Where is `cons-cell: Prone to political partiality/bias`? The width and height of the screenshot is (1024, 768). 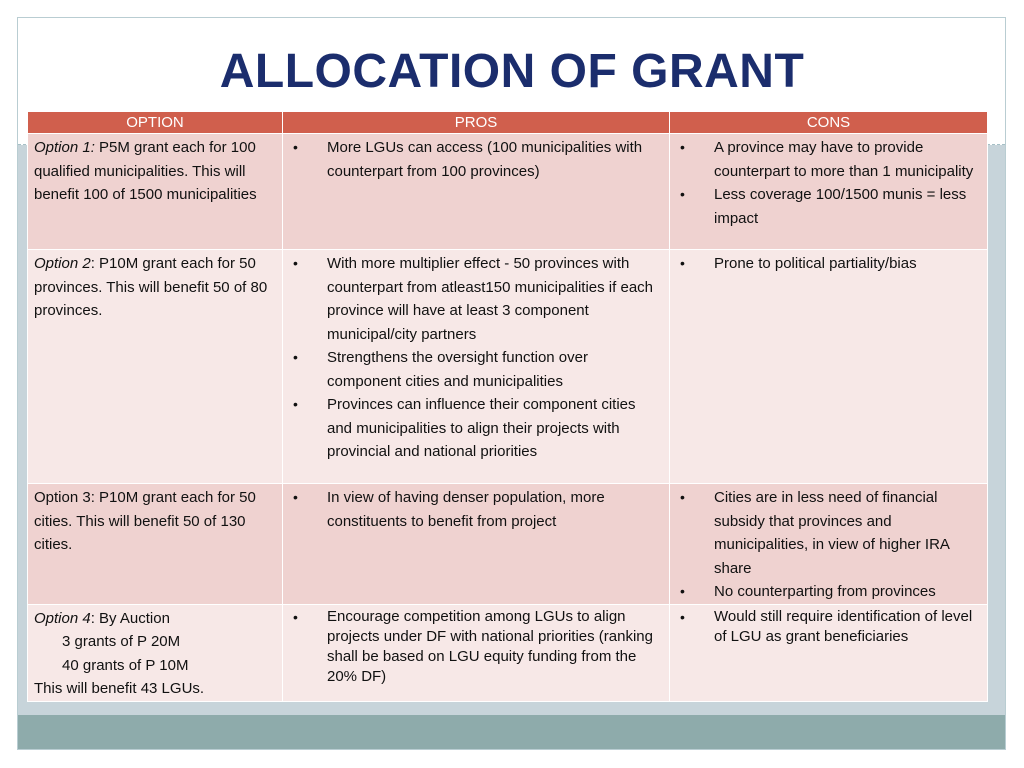 cons-cell: Prone to political partiality/bias is located at coordinates (828, 366).